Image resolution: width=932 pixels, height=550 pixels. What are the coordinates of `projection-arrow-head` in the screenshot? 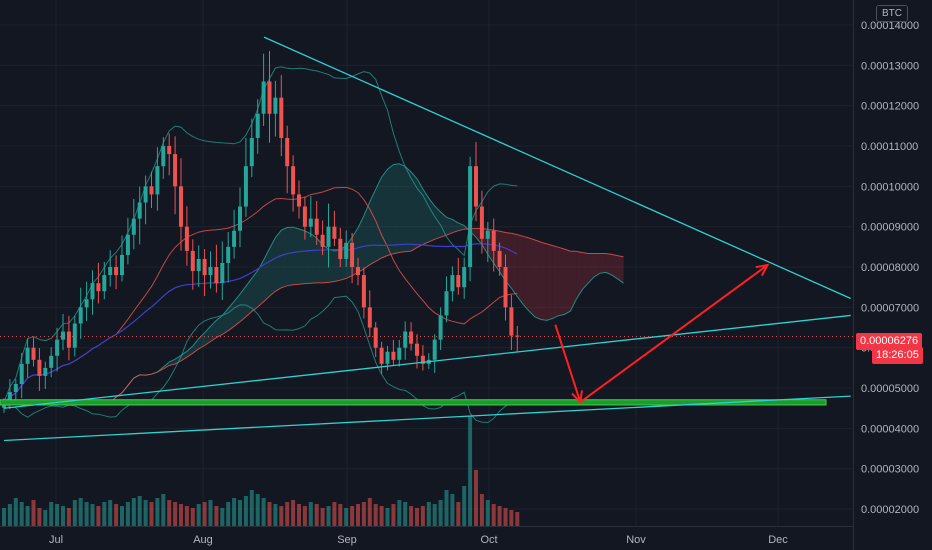 It's located at (762, 270).